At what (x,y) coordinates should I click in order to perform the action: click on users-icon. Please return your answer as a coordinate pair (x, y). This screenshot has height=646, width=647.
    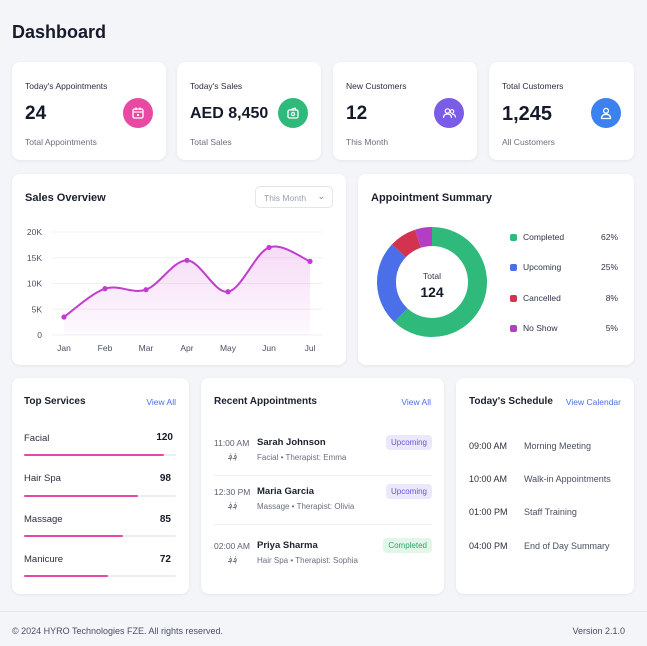
    Looking at the image, I should click on (449, 113).